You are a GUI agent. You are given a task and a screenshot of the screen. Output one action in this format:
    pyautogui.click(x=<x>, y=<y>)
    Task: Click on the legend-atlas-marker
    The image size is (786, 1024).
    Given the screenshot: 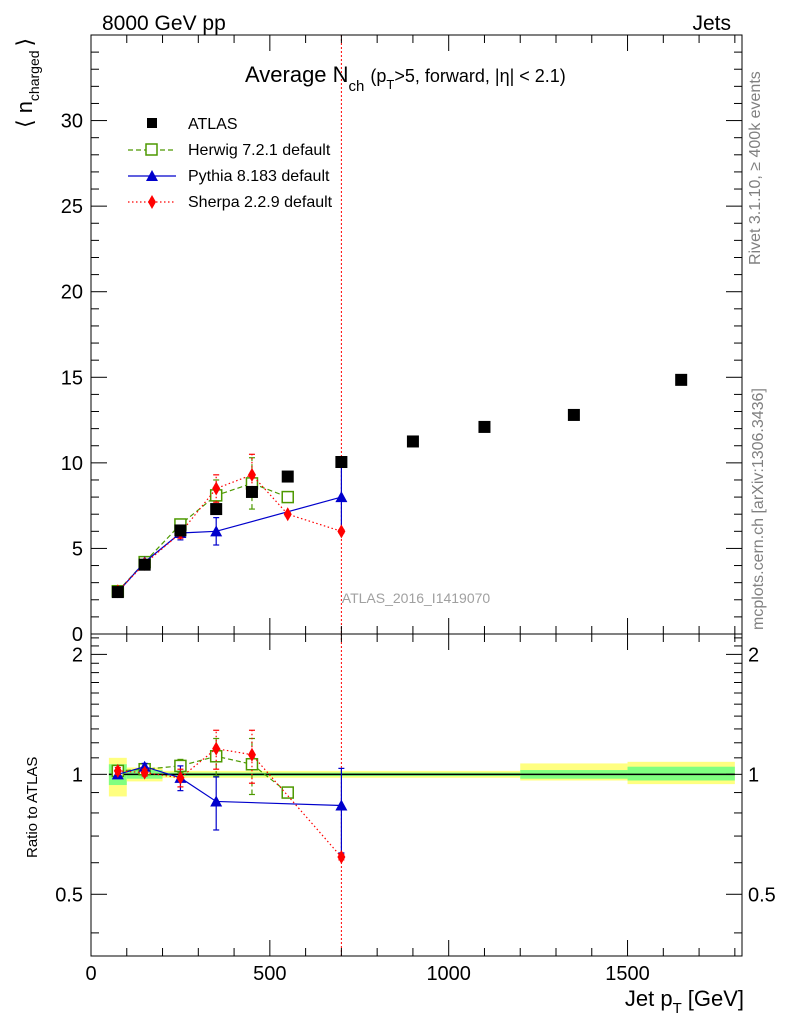 What is the action you would take?
    pyautogui.click(x=152, y=123)
    